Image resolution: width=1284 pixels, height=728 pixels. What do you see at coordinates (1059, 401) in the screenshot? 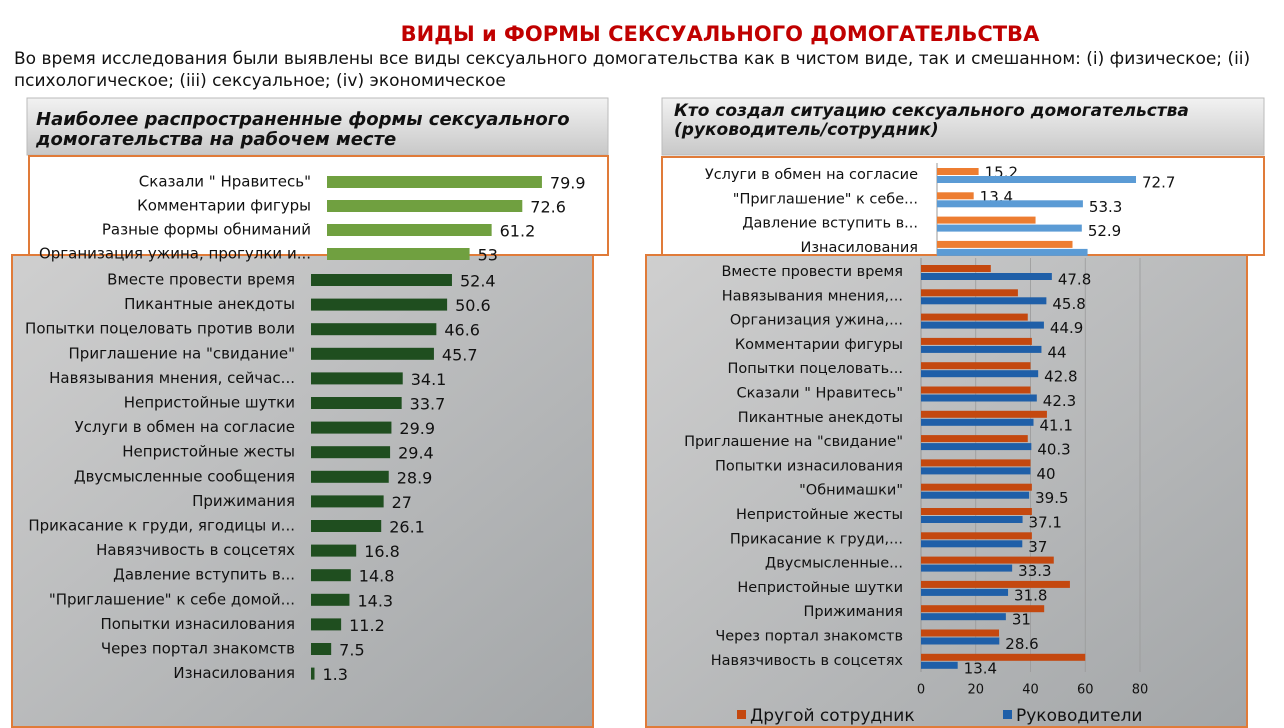
I see `value-label: 42.3` at bounding box center [1059, 401].